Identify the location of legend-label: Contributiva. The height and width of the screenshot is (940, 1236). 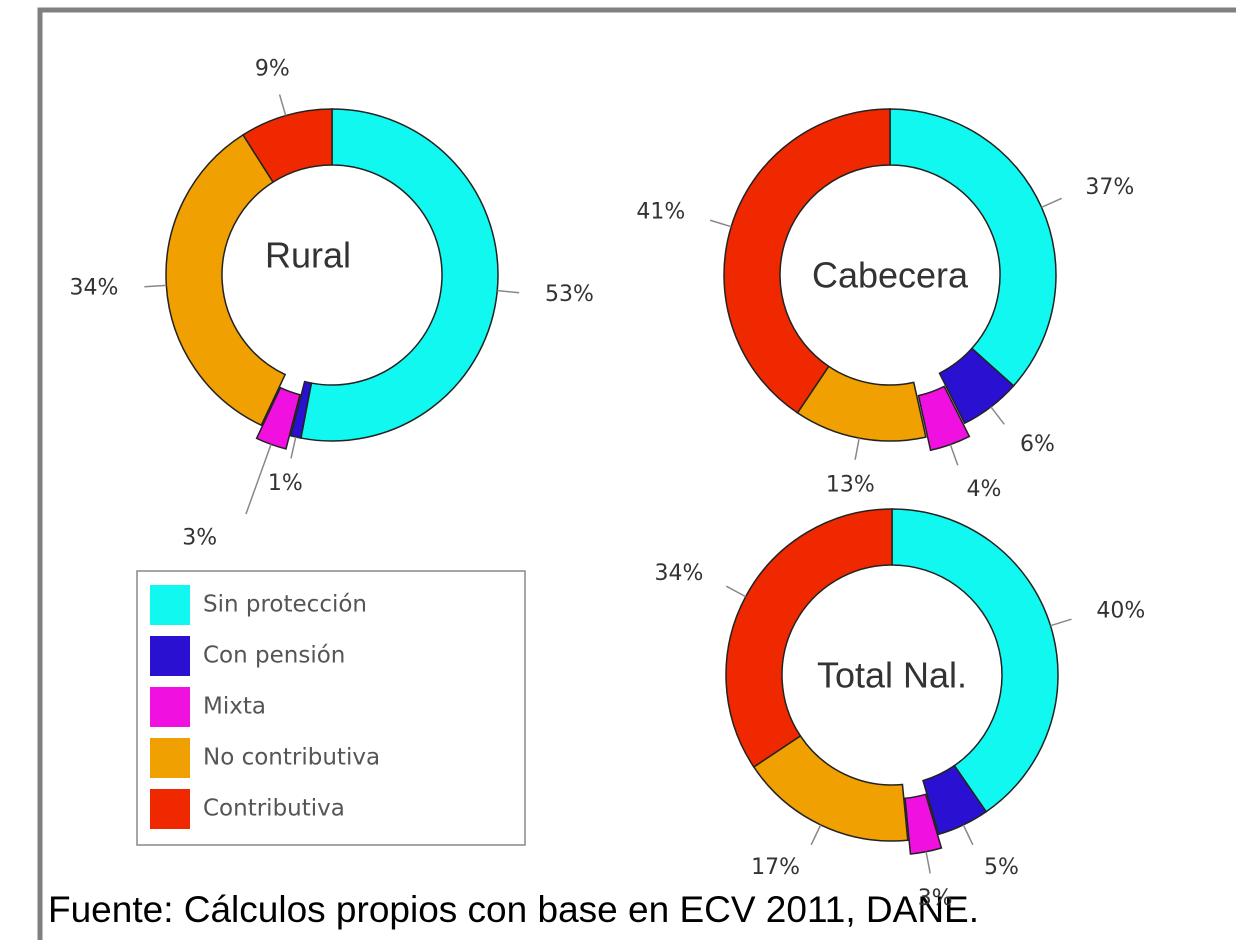
(274, 809).